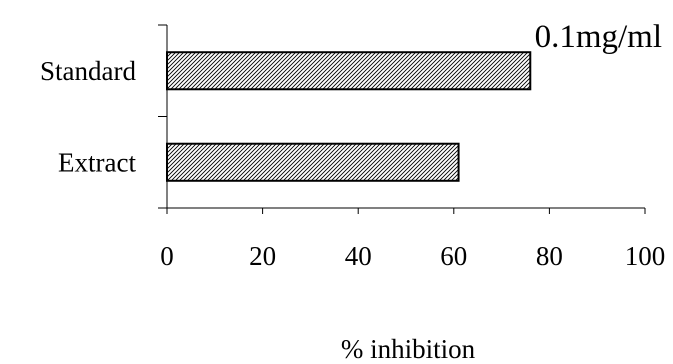  Describe the element at coordinates (262, 256) in the screenshot. I see `x-tick-label: 20` at that location.